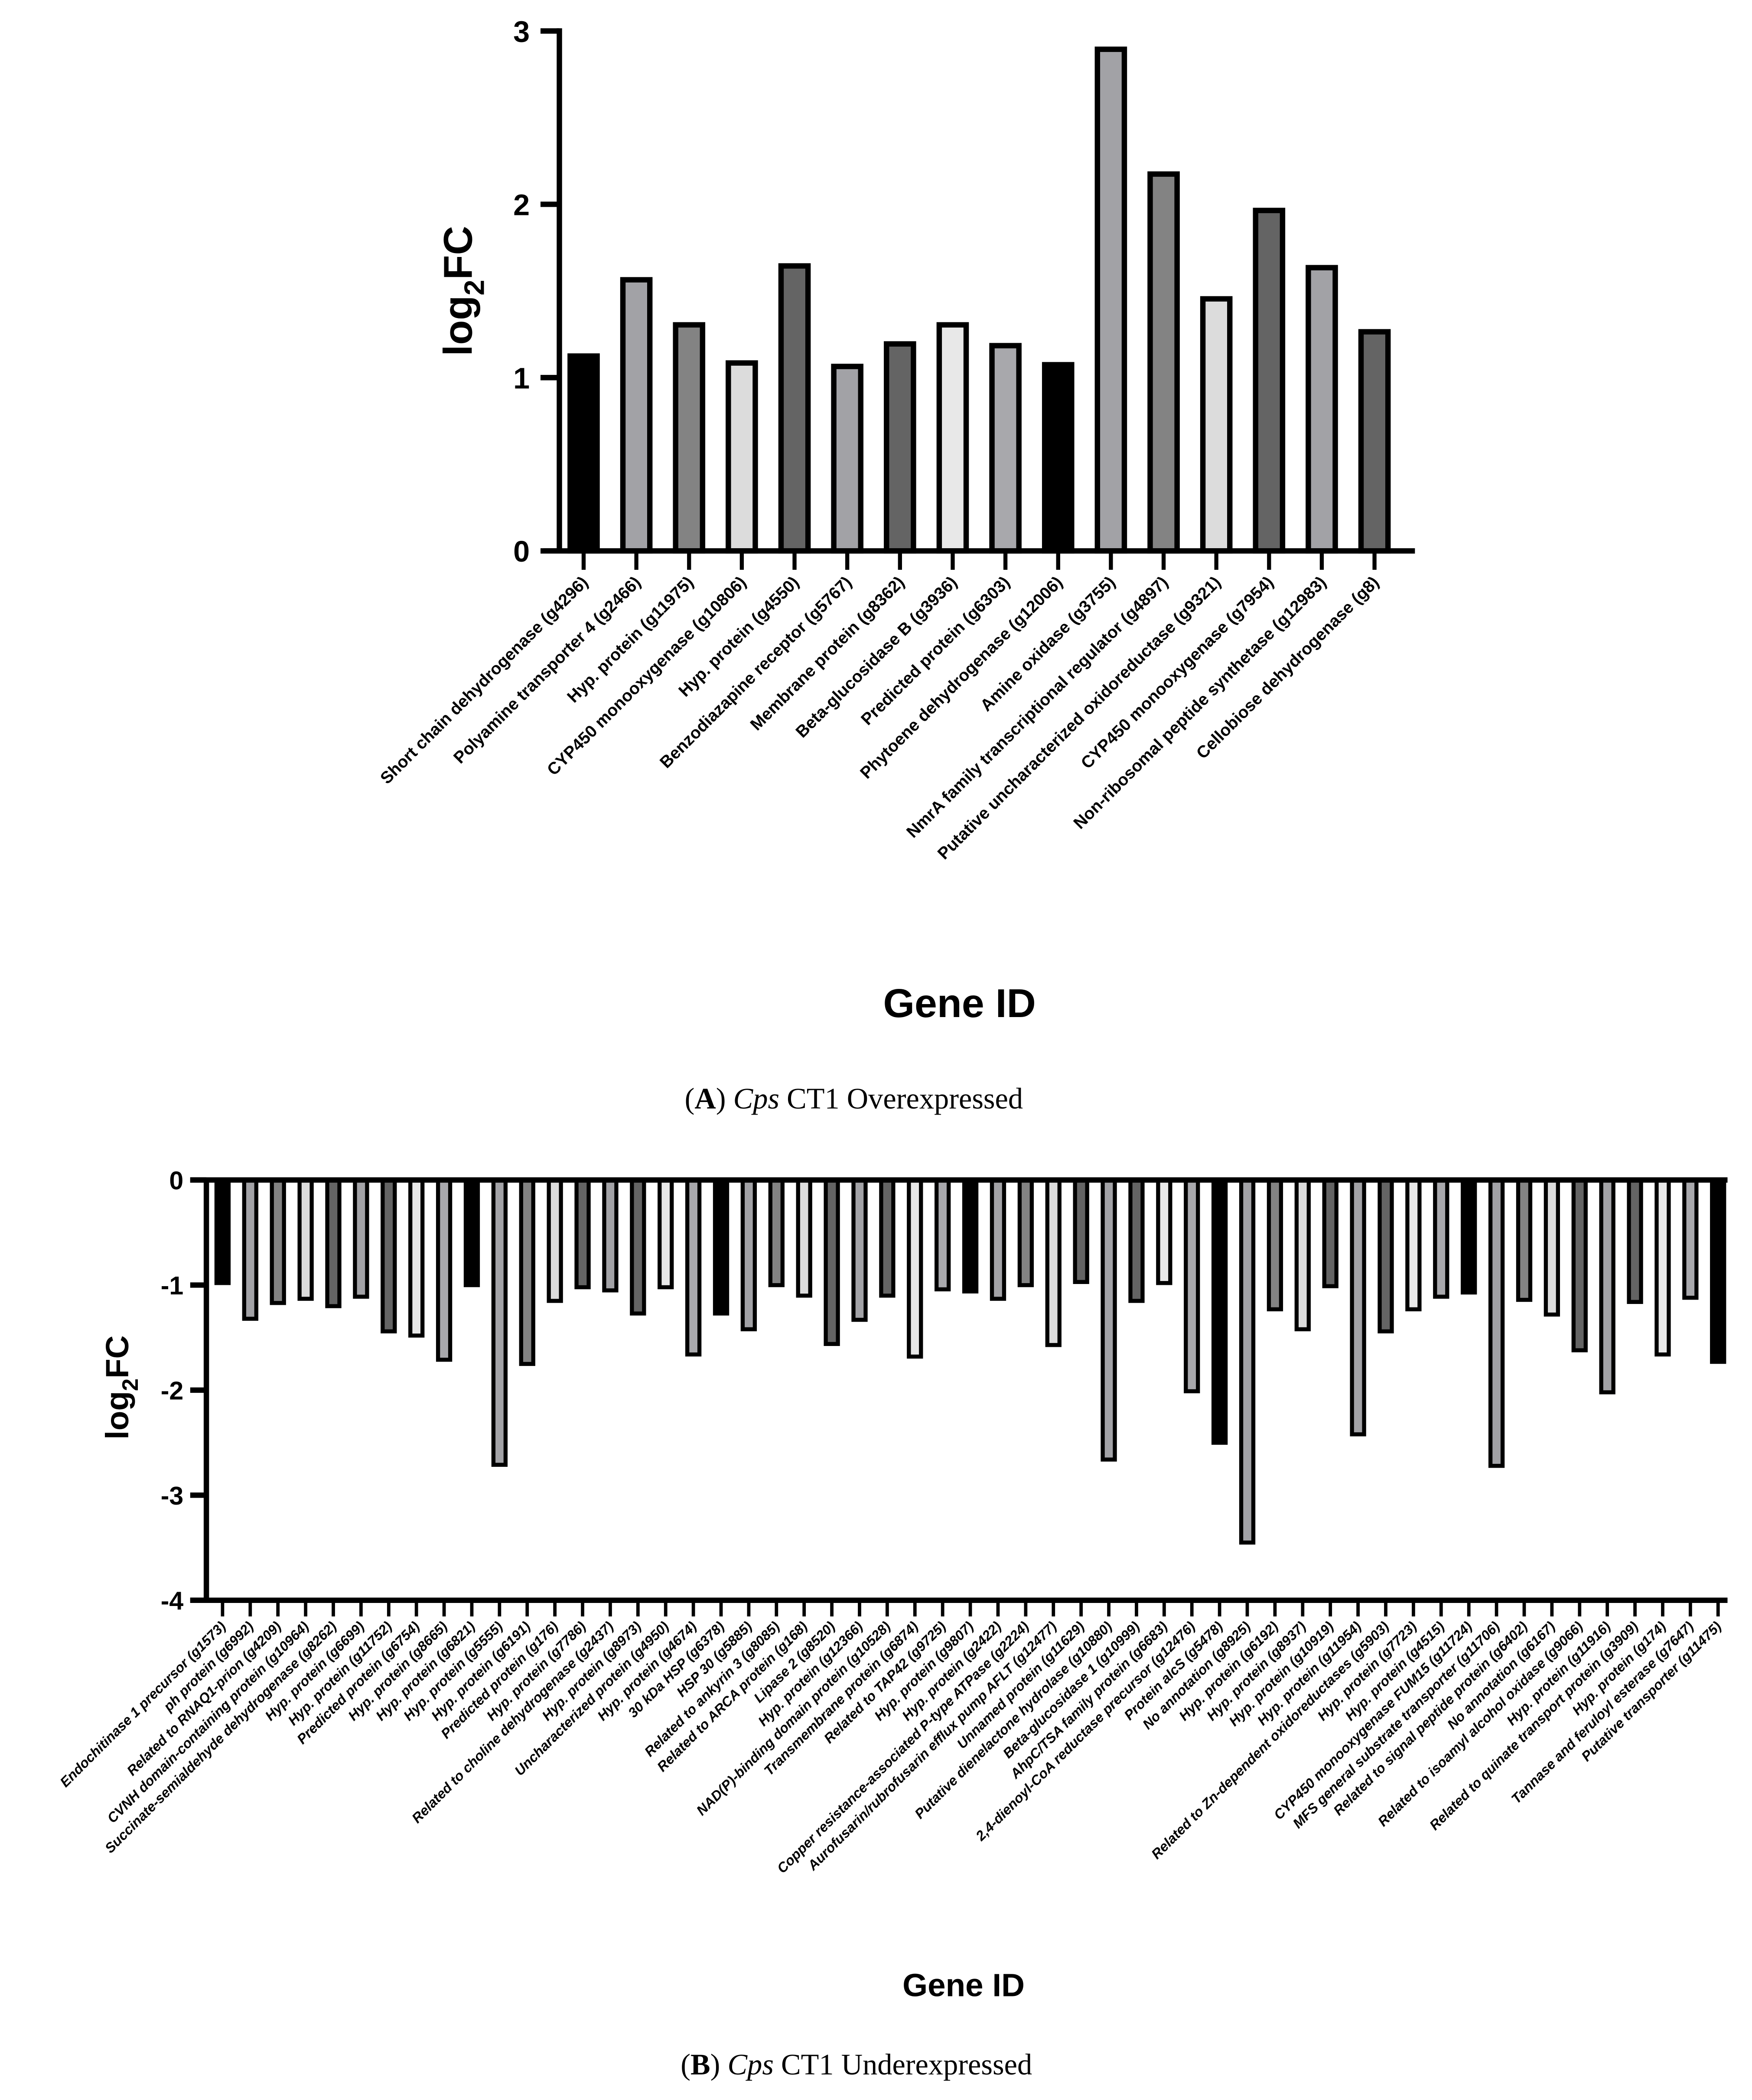 This screenshot has height=2100, width=1752. I want to click on y-axis-label-subscript: 2, so click(474, 287).